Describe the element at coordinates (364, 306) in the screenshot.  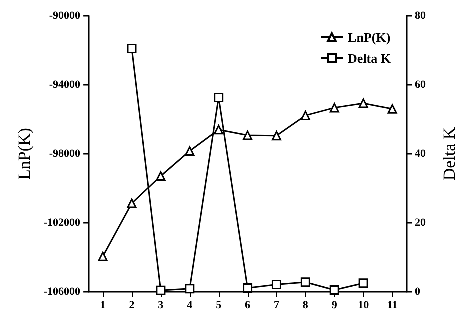
I see `x-tick-label: 10` at that location.